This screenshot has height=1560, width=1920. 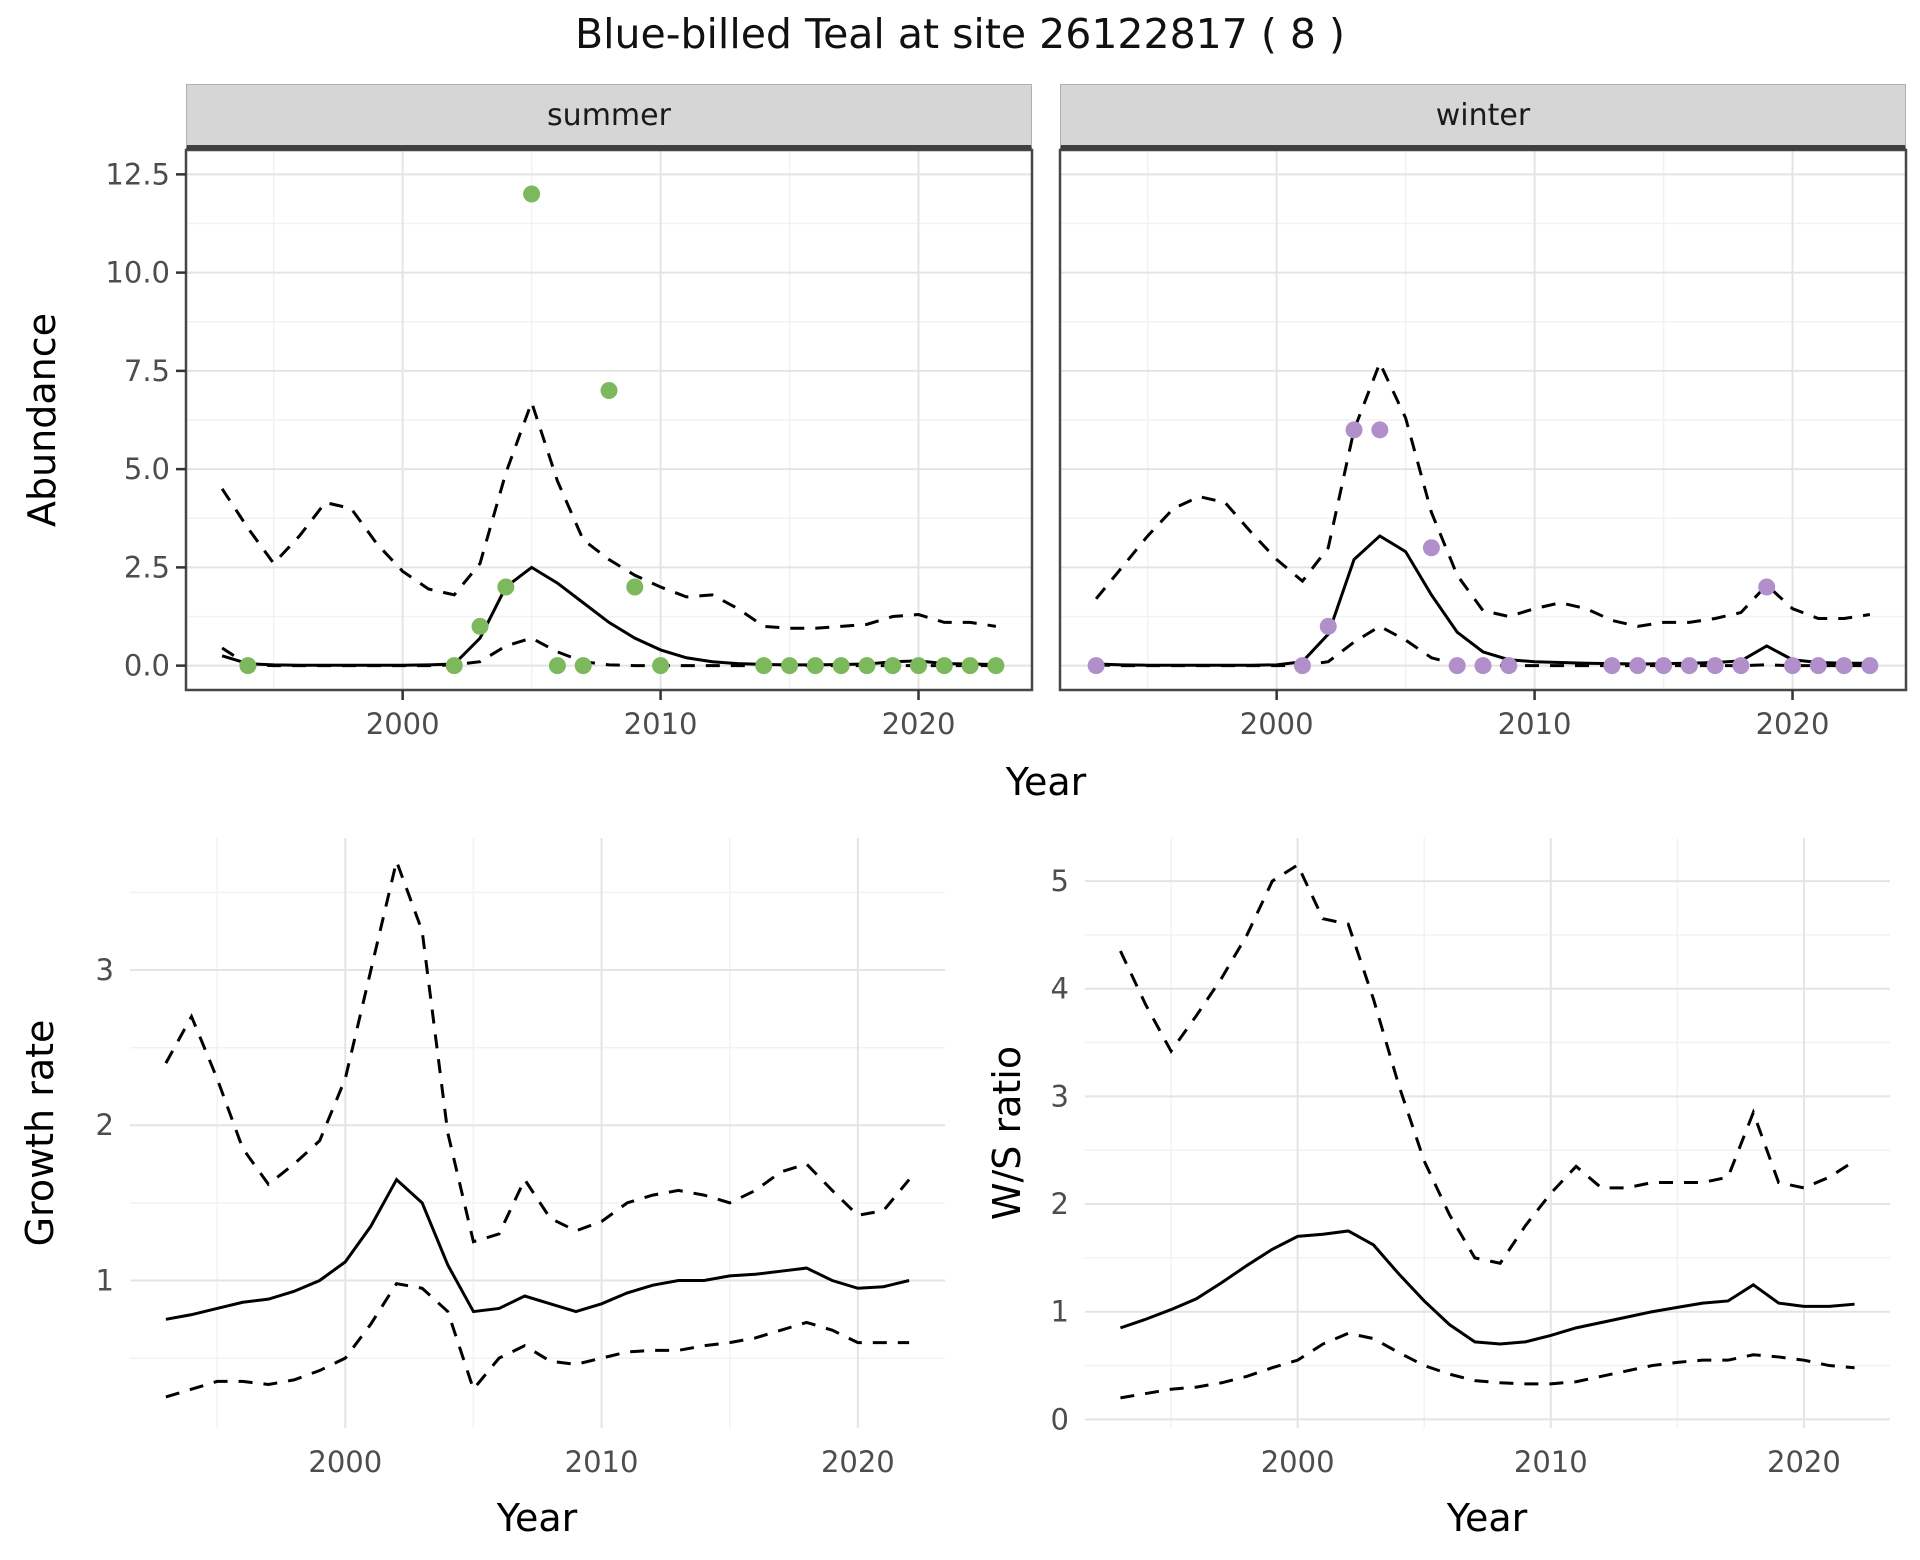 I want to click on growth_rate-x-tick-label: 2010, so click(x=602, y=1462).